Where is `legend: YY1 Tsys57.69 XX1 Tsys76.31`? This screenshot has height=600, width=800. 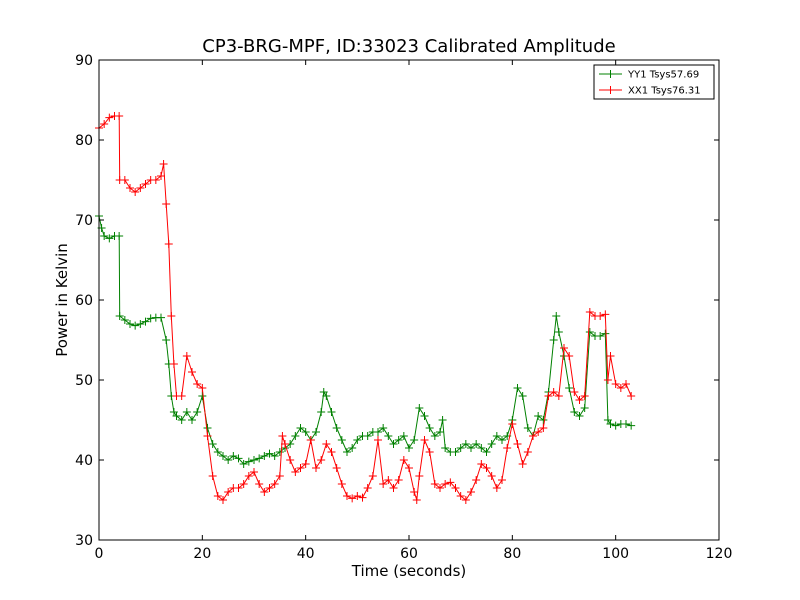 legend: YY1 Tsys57.69 XX1 Tsys76.31 is located at coordinates (654, 82).